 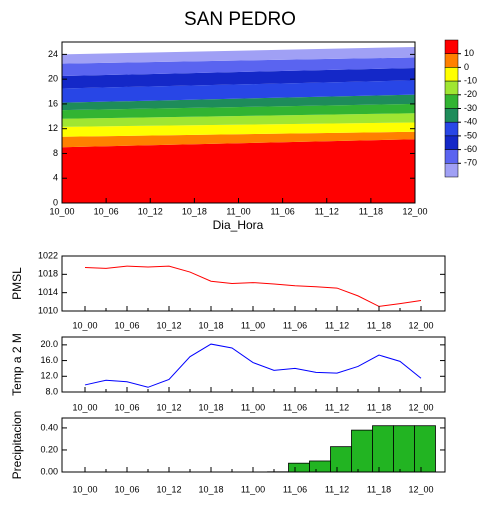 I want to click on y-tick-label: 4, so click(x=55, y=178).